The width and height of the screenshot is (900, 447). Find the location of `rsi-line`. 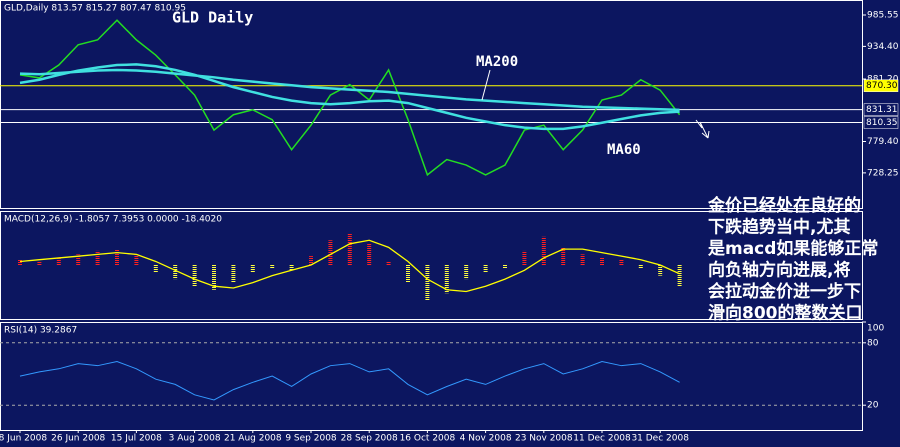

rsi-line is located at coordinates (349, 381).